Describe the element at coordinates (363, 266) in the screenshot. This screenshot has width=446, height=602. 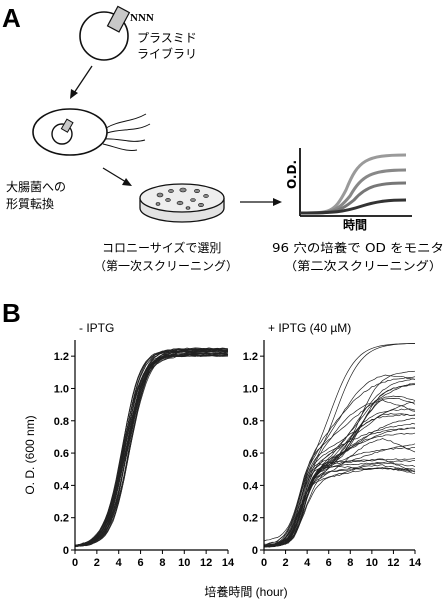
I see `screen2-label-line2: （第二次スクリーニング）` at that location.